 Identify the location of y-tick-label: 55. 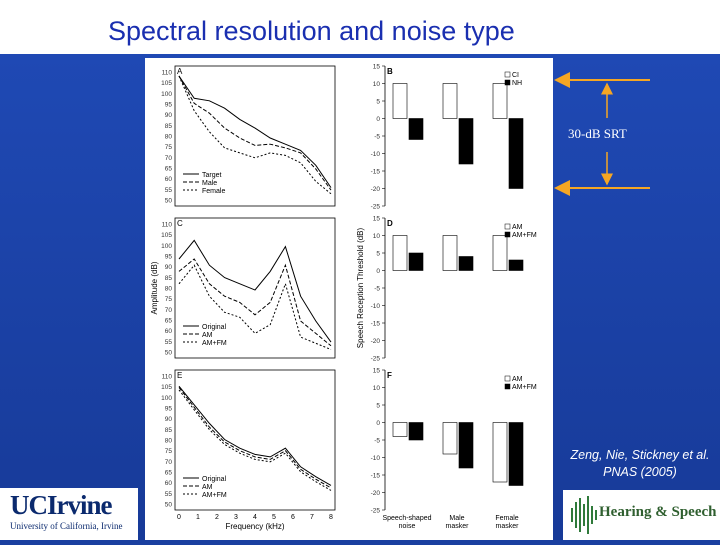
(169, 494).